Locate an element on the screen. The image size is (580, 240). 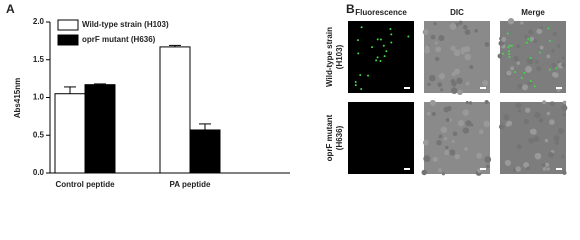
legend-swatch is located at coordinates (68, 40).